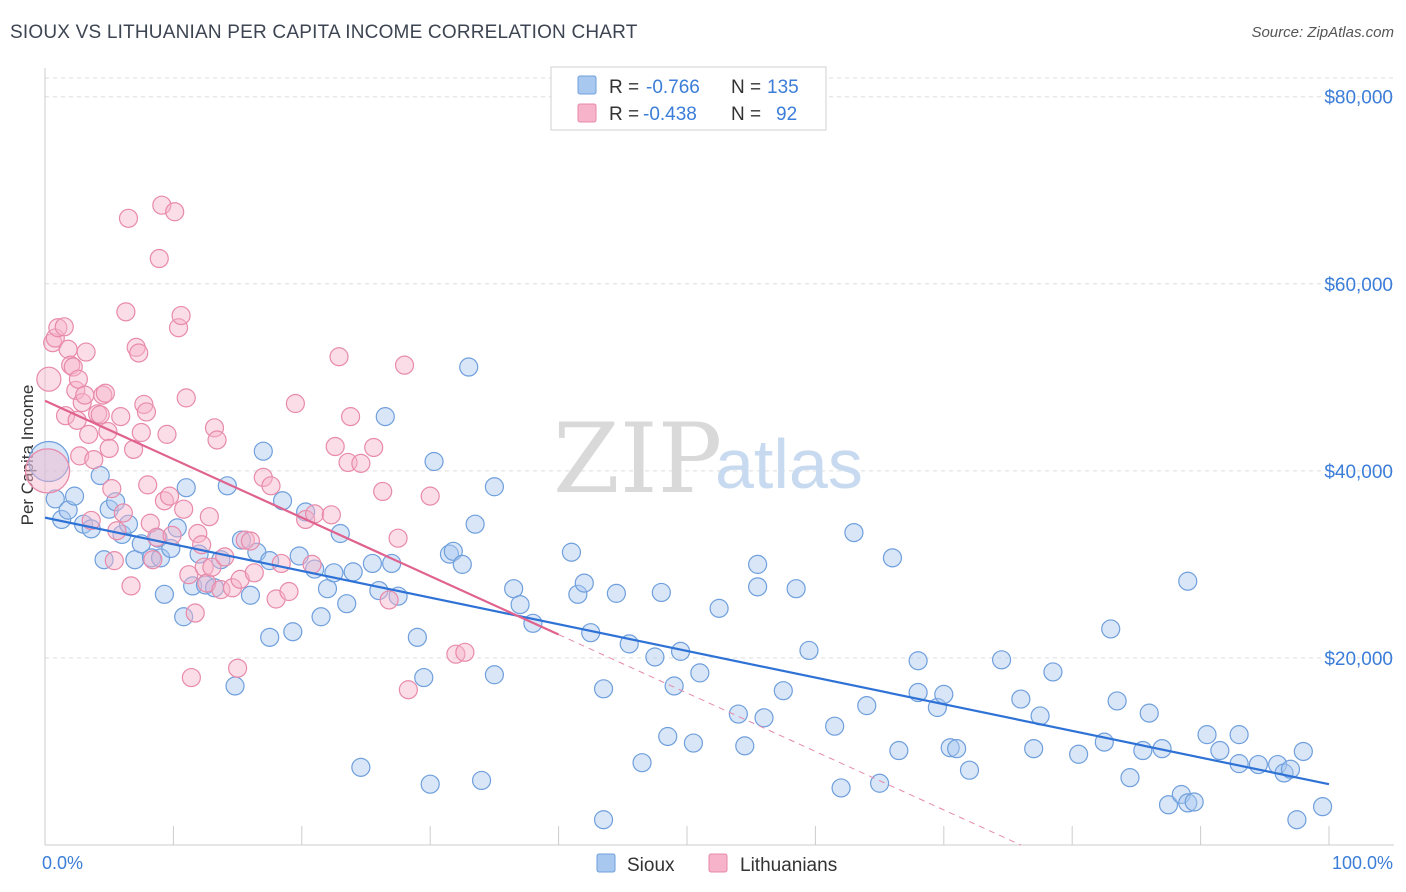 This screenshot has height=892, width=1406. I want to click on legend-r-label: R =, so click(624, 87).